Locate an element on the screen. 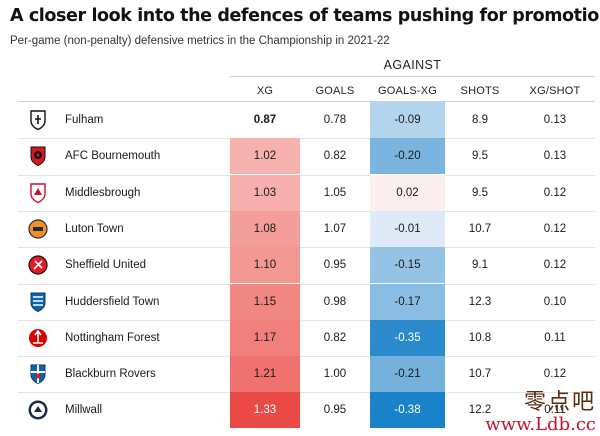 The height and width of the screenshot is (436, 600). cell-shots: 9.1 is located at coordinates (480, 265).